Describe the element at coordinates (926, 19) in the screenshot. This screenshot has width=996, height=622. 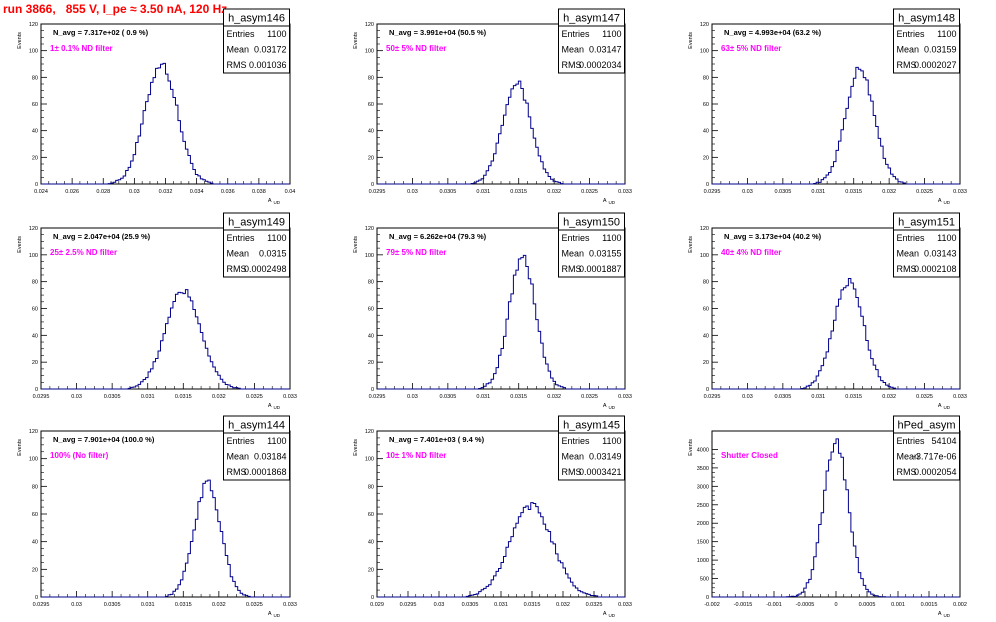
I see `histogram-name: h_asym148` at that location.